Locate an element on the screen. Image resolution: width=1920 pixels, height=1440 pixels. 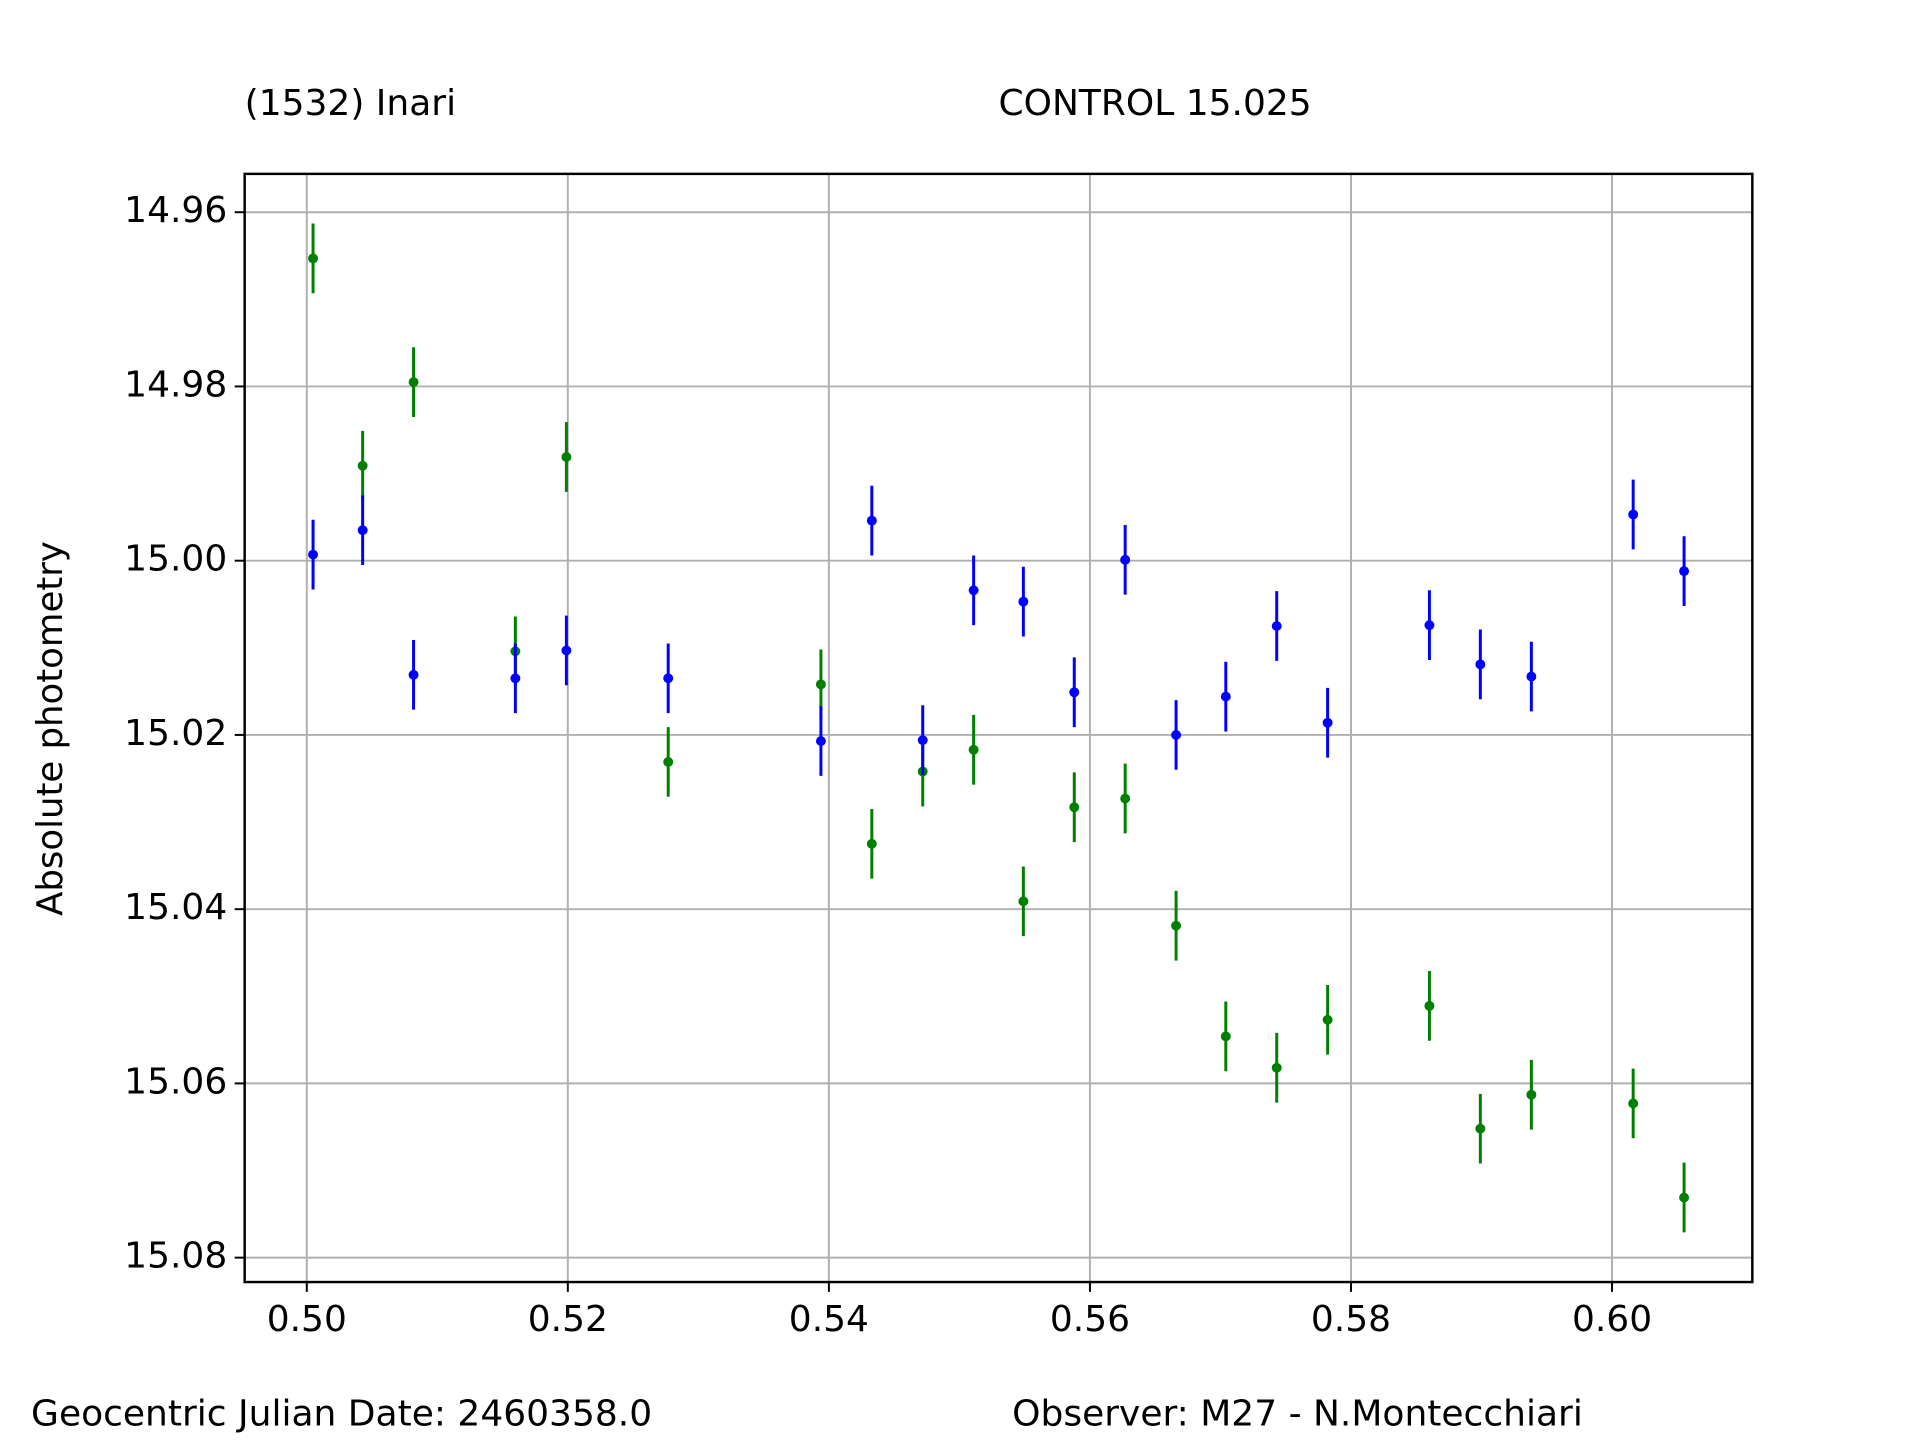
x-tick-label: 0.60 is located at coordinates (1612, 1319).